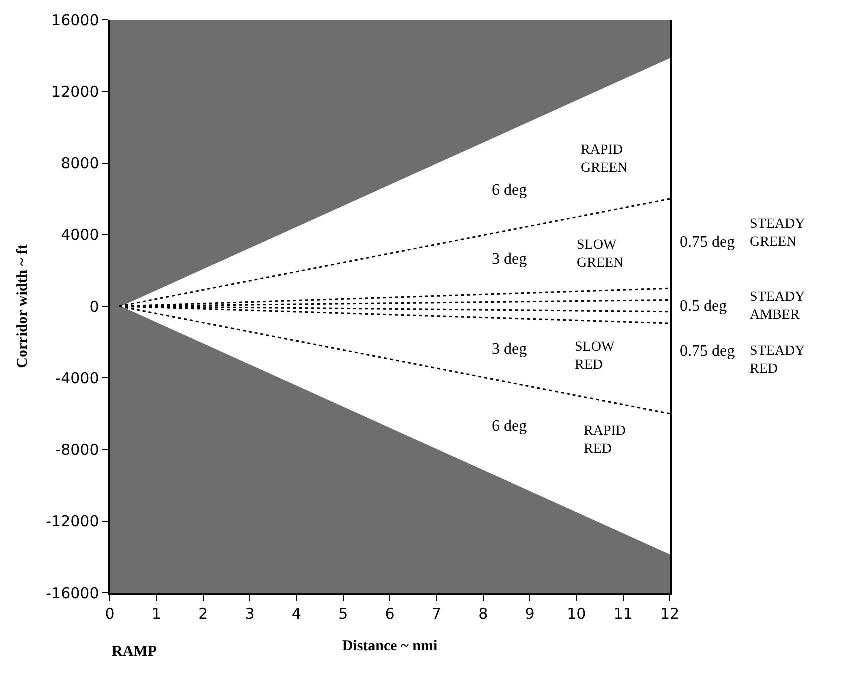  What do you see at coordinates (80, 163) in the screenshot?
I see `y-tick-label: 8000` at bounding box center [80, 163].